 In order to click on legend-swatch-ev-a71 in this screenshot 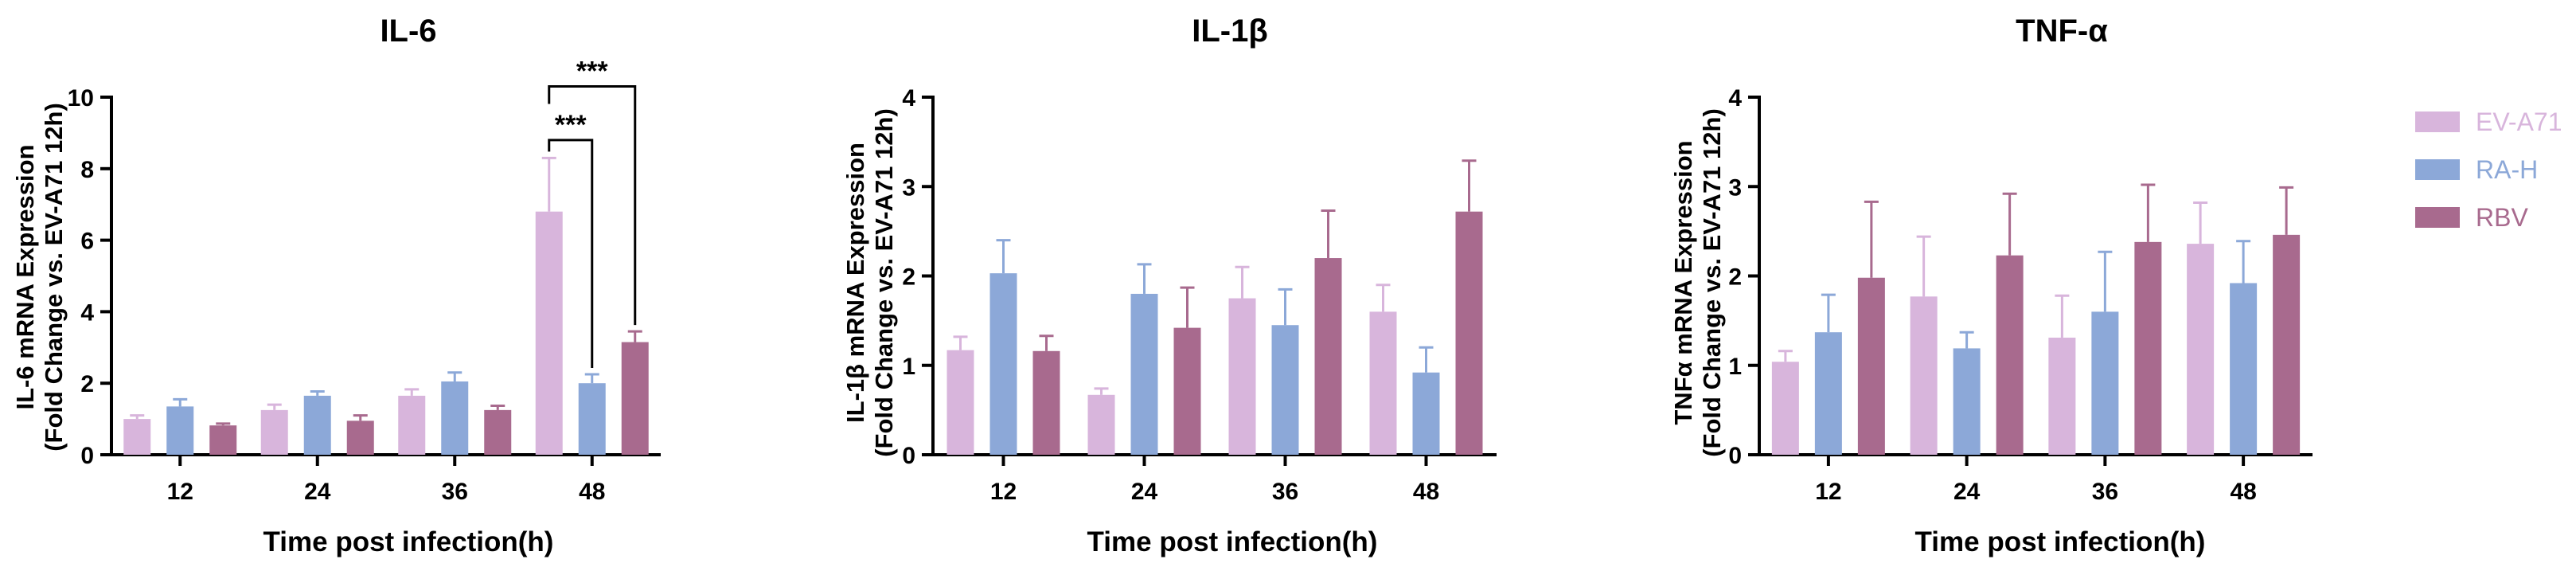, I will do `click(2437, 121)`.